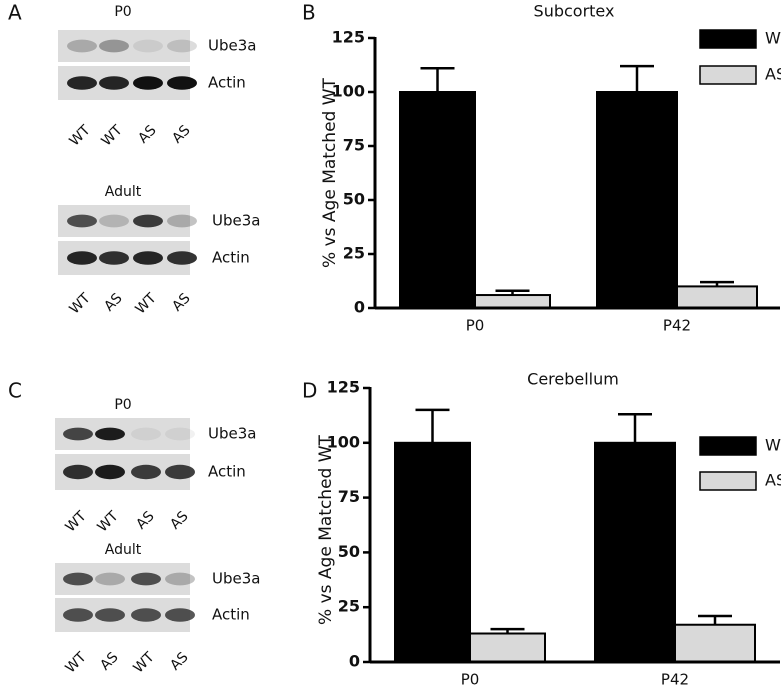 The height and width of the screenshot is (685, 781). I want to click on blot-strip, so click(124, 46).